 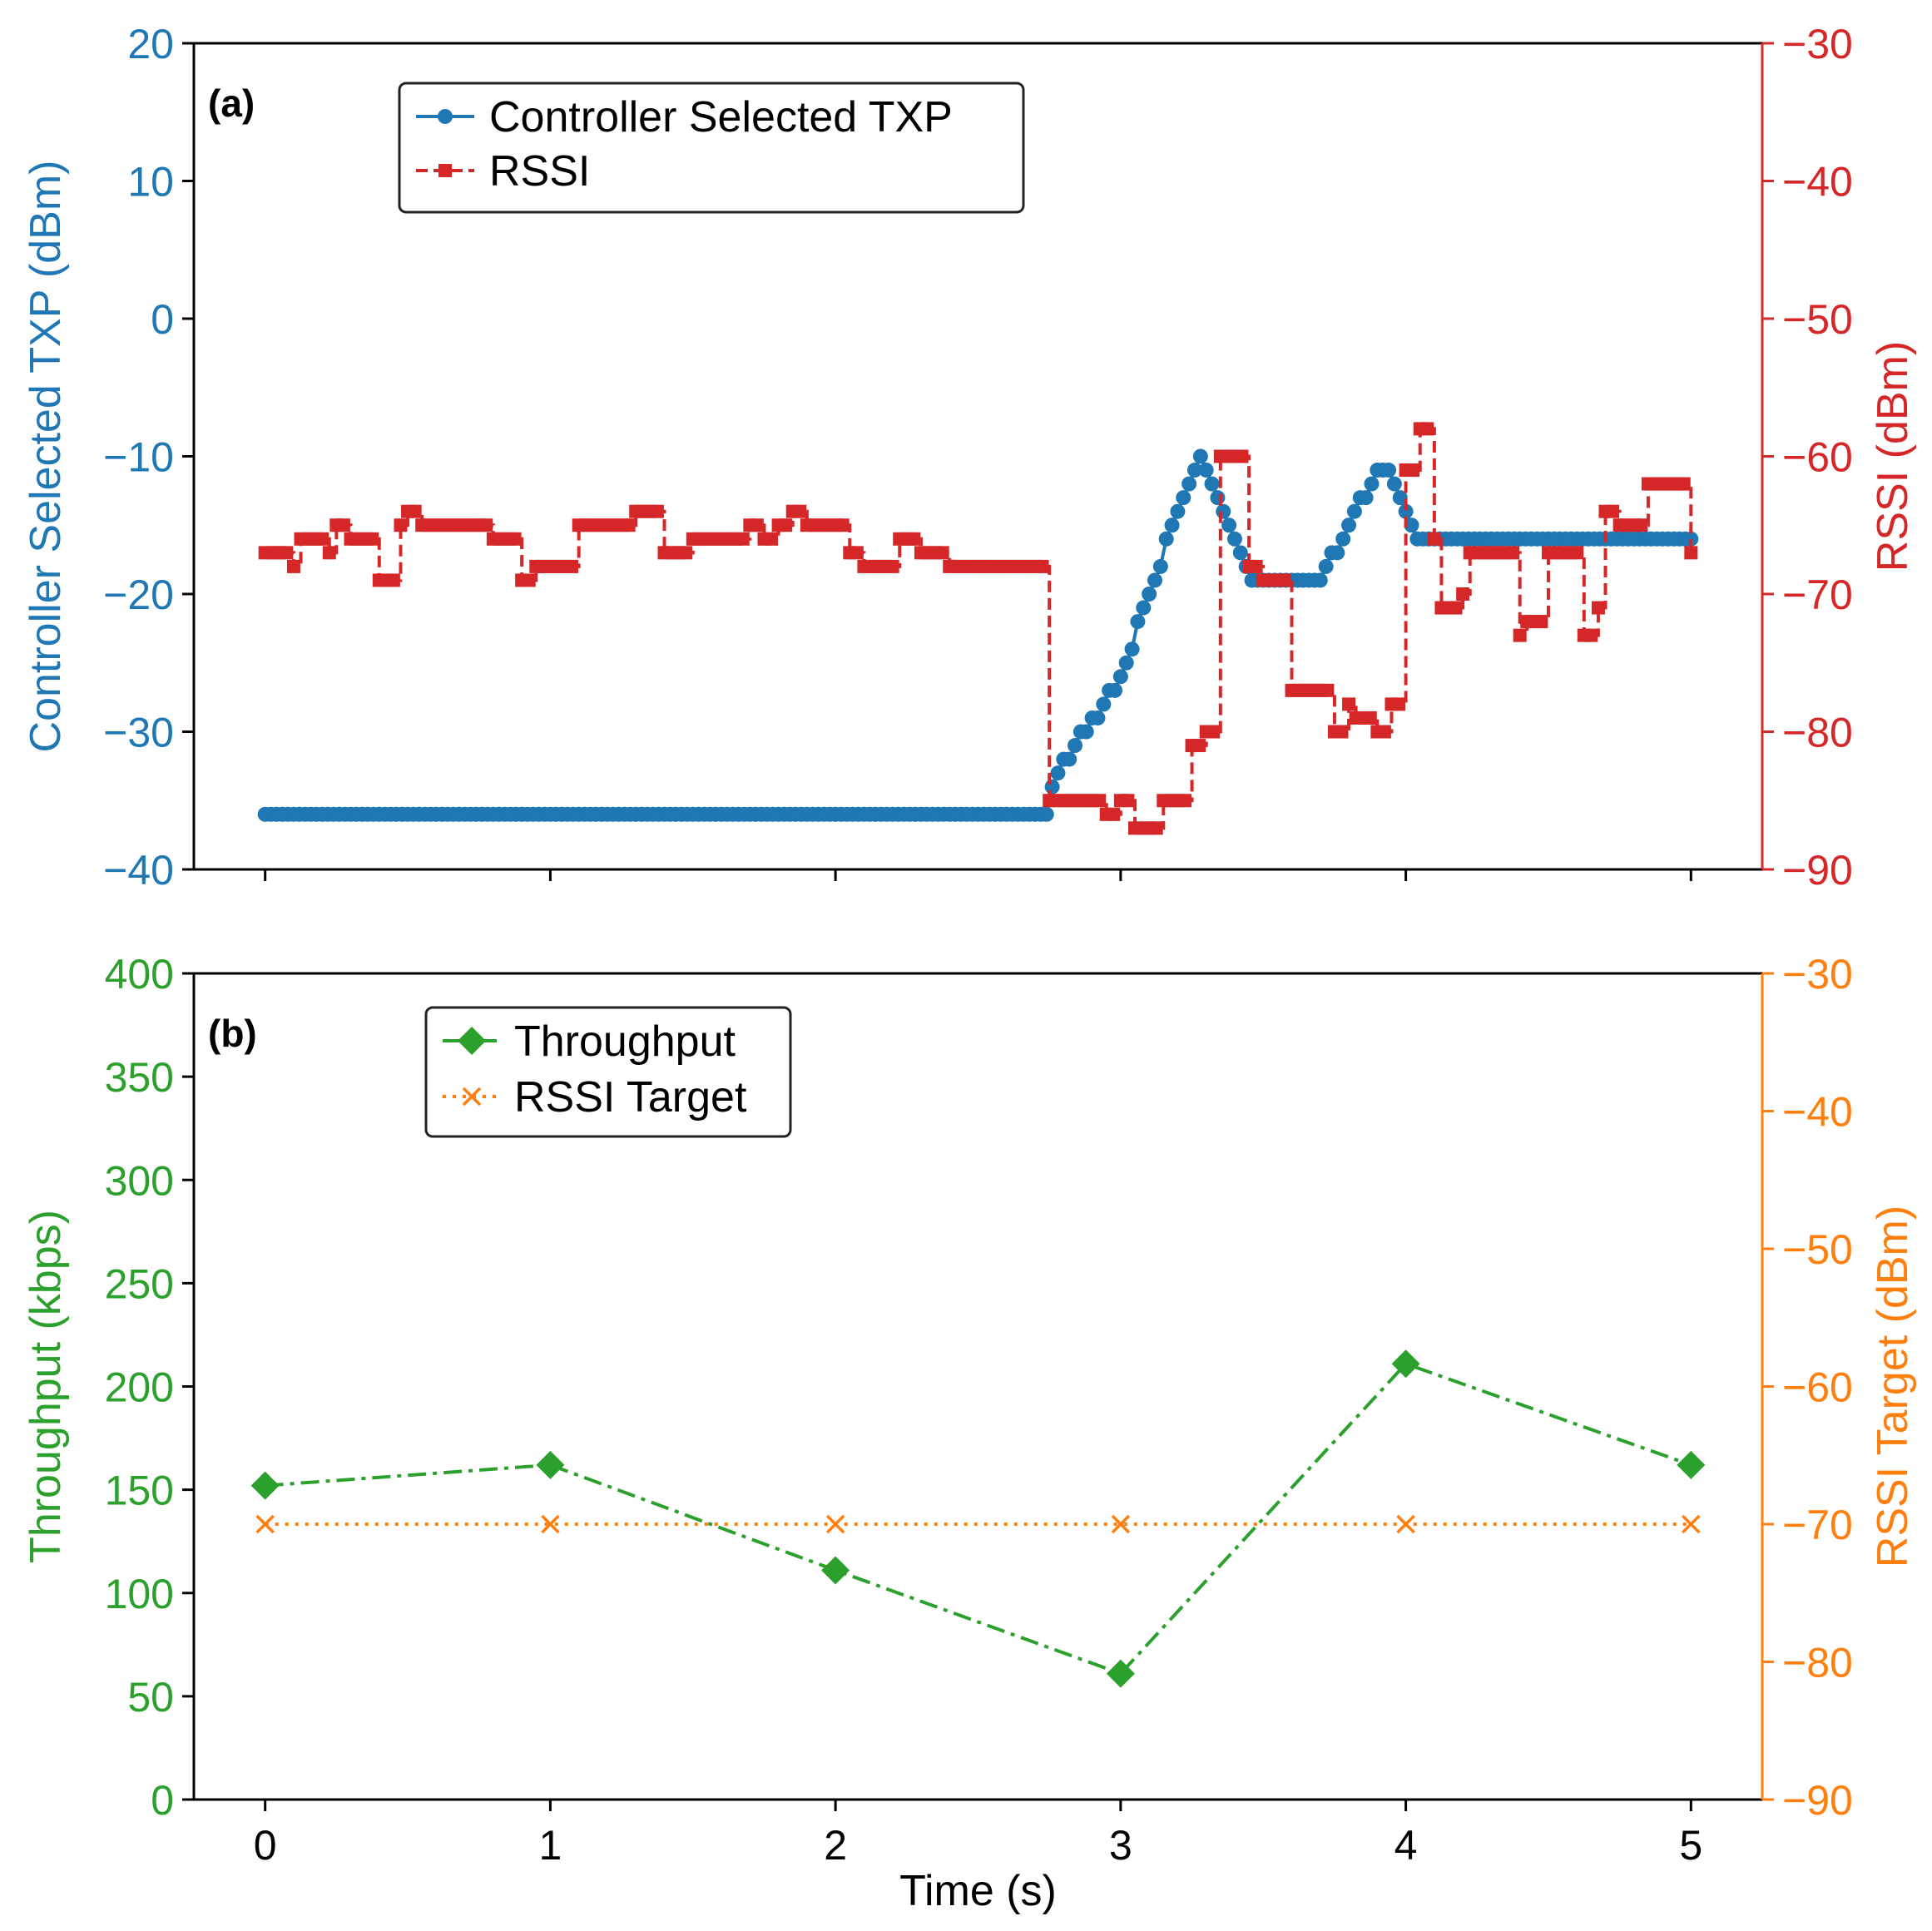 I want to click on left-tick-label: 10, so click(x=151, y=182).